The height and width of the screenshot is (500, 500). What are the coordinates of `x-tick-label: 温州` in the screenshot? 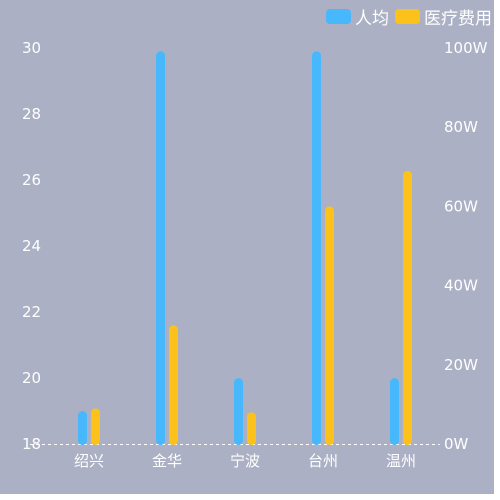 It's located at (401, 461).